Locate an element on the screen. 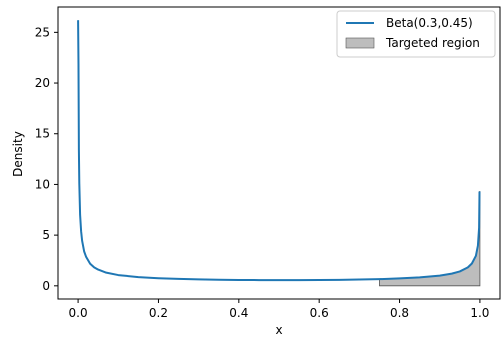 The height and width of the screenshot is (341, 501). y-tick-label: 5 is located at coordinates (46, 235).